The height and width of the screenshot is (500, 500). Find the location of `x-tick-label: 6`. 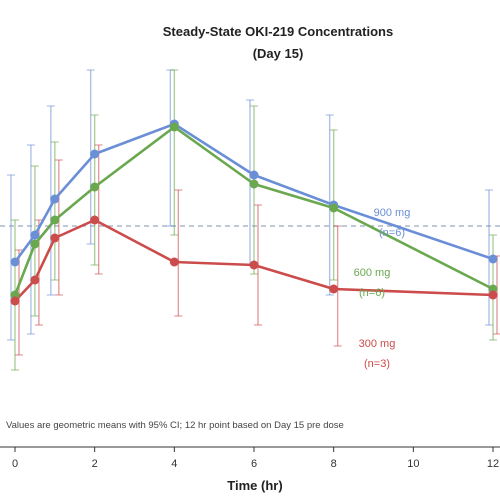

x-tick-label: 6 is located at coordinates (254, 464).